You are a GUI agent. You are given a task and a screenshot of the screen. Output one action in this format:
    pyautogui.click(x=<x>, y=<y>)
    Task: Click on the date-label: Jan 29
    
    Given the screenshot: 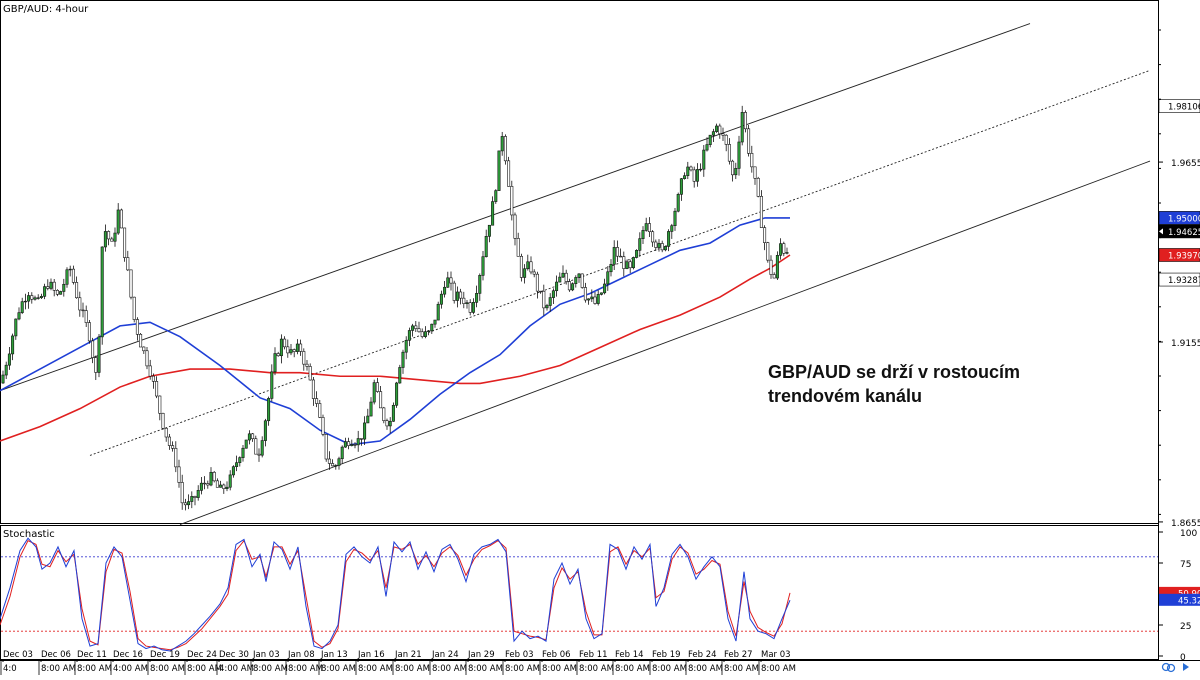 What is the action you would take?
    pyautogui.click(x=481, y=655)
    